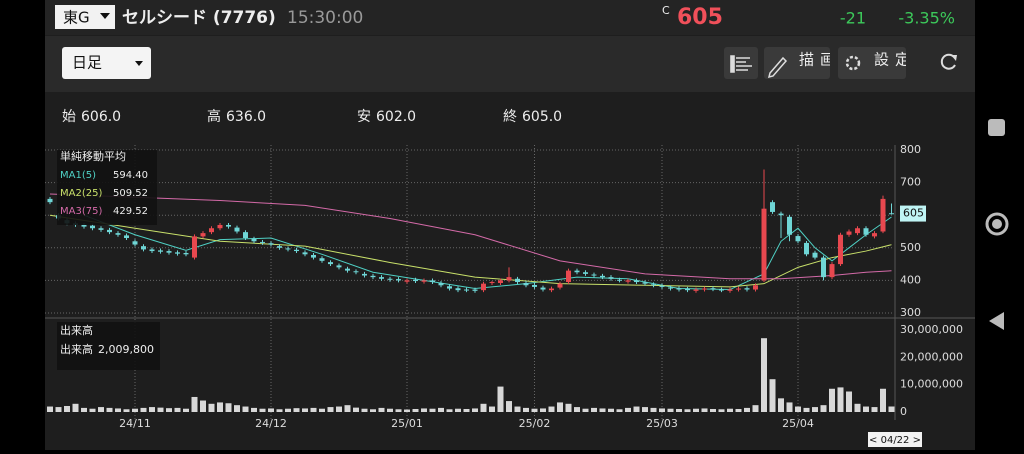 This screenshot has height=454, width=1024. What do you see at coordinates (81, 211) in the screenshot?
I see `legend-name: MA3(75)` at bounding box center [81, 211].